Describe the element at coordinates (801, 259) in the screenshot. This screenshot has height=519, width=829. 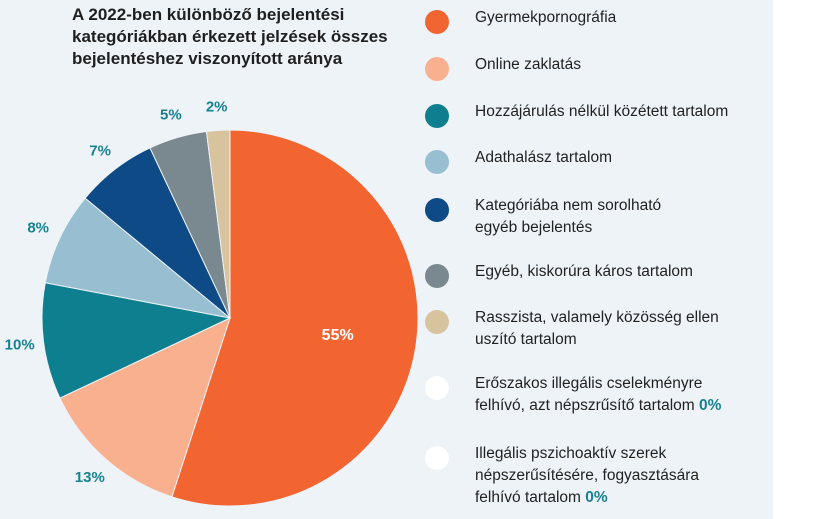
I see `page-margin` at that location.